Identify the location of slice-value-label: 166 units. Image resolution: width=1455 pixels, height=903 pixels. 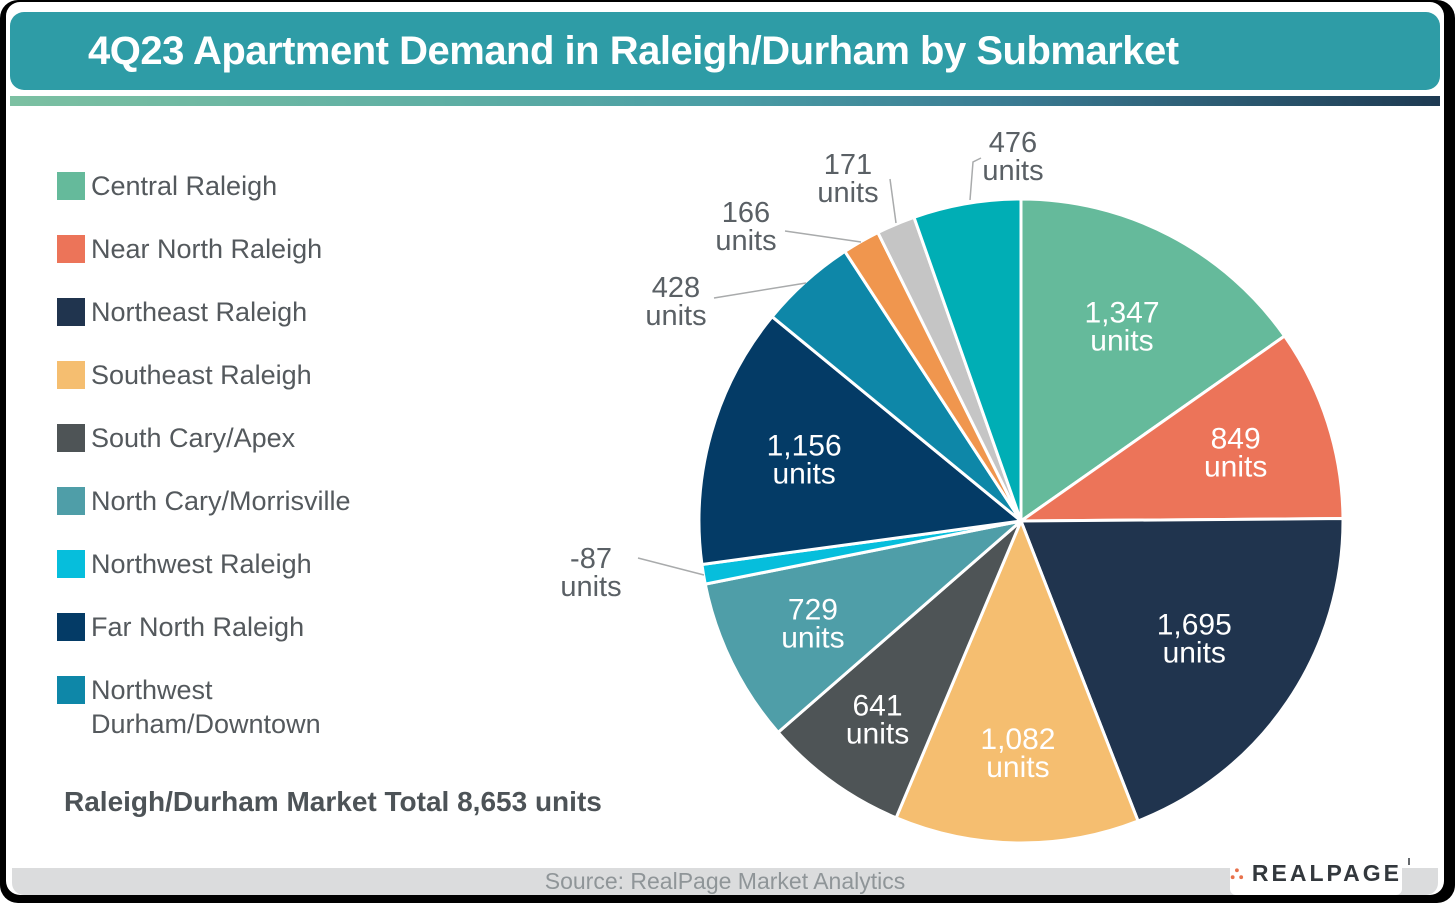
(745, 227).